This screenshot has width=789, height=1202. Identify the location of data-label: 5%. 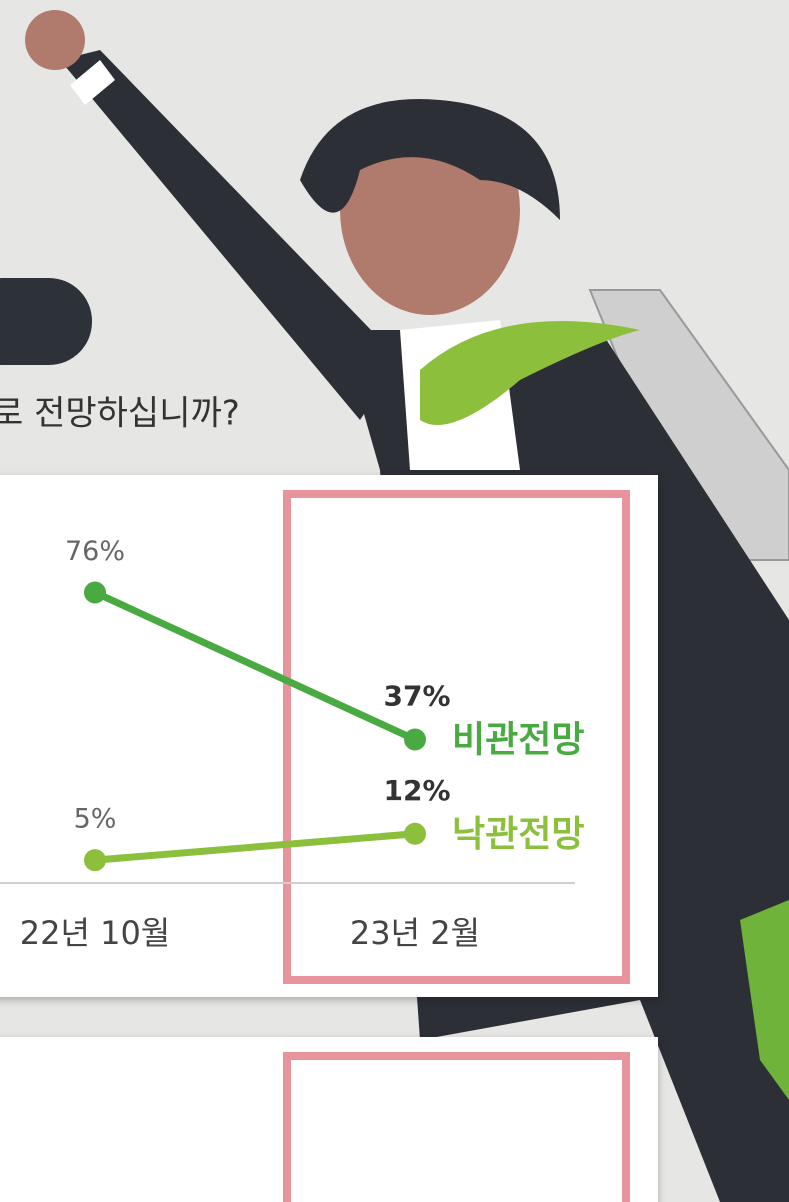
(95, 819).